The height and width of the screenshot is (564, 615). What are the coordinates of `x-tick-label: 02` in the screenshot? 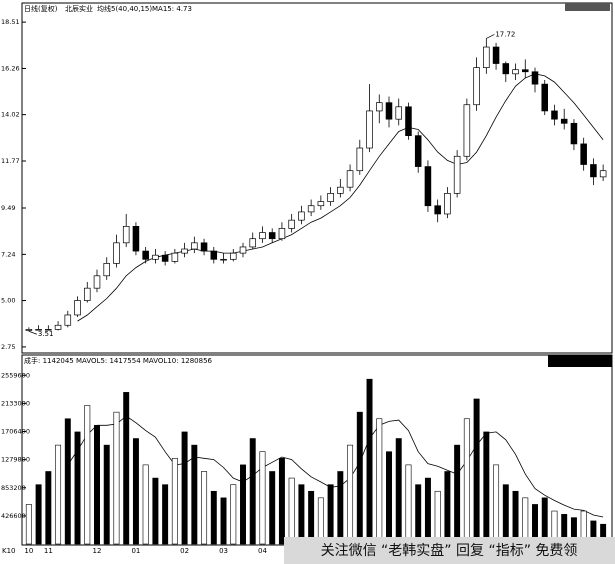 It's located at (184, 551).